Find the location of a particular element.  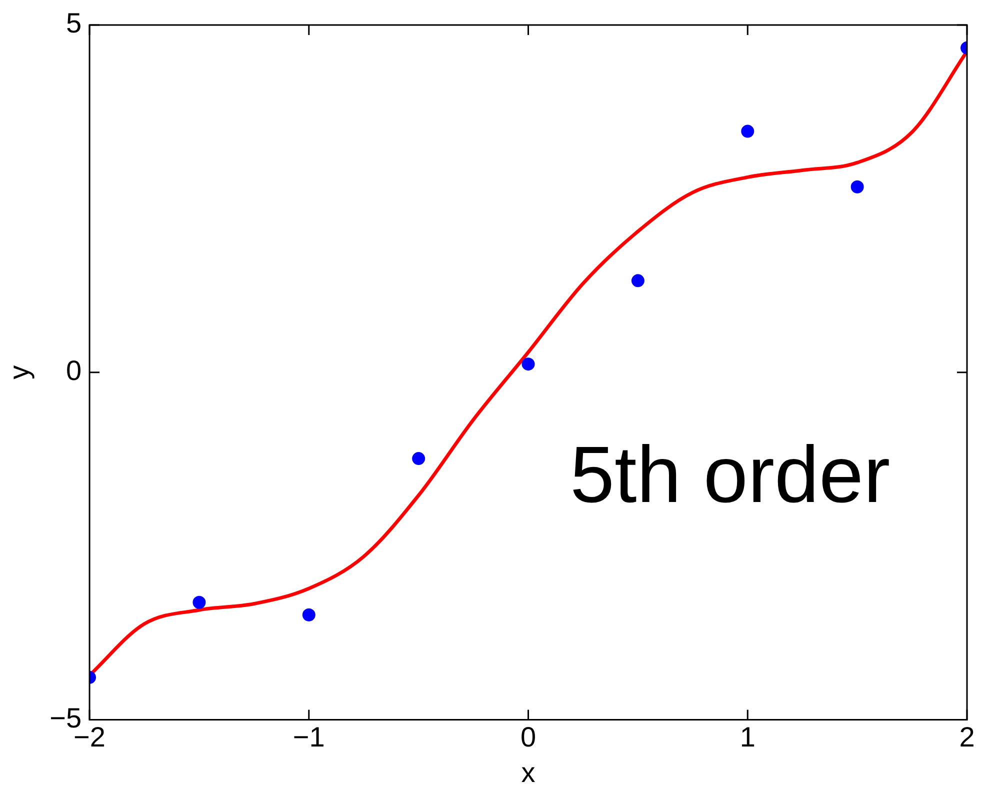

annotation: 5th order is located at coordinates (730, 475).